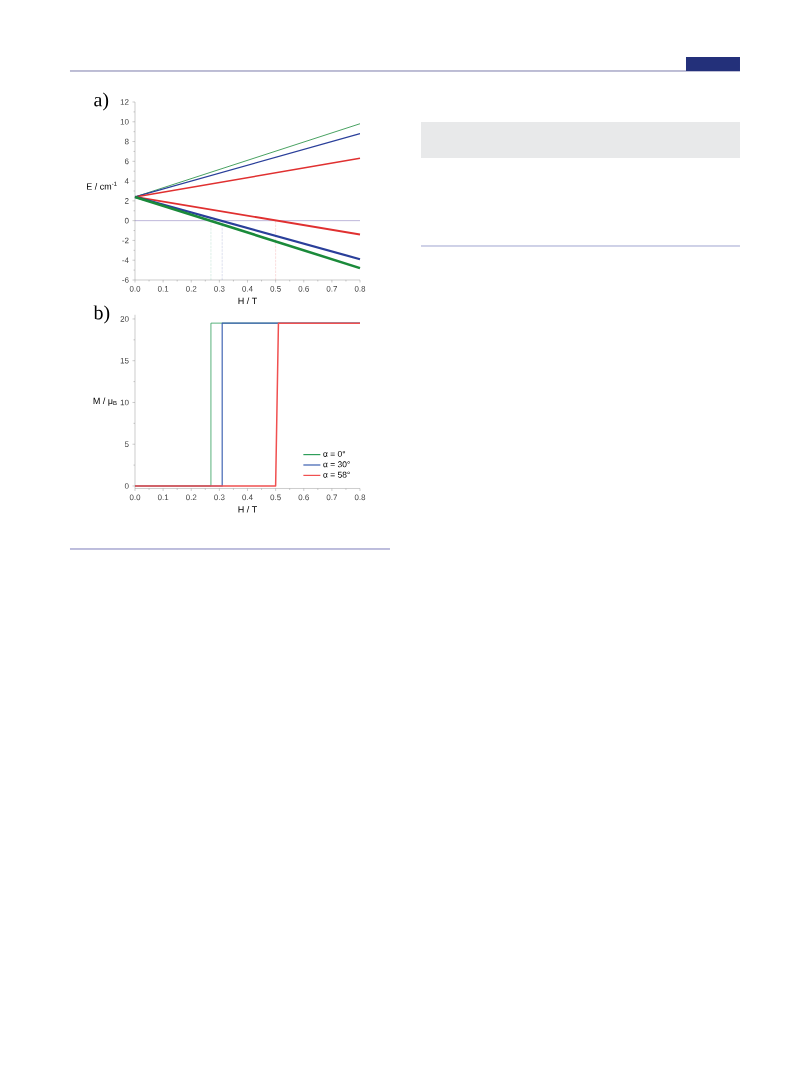  I want to click on y-axis-title: M / μ$_{B}$, so click(105, 401).